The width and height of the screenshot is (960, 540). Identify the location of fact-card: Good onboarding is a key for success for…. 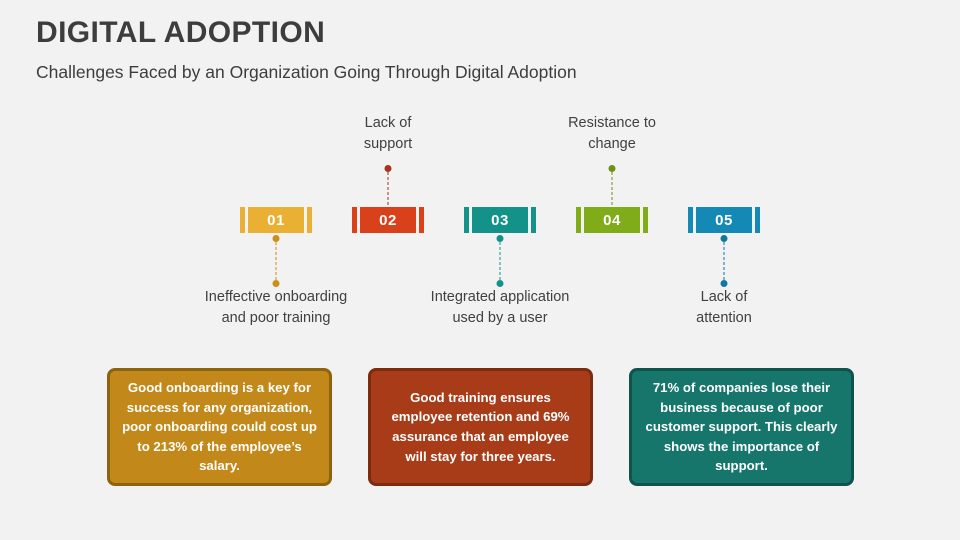
(219, 427).